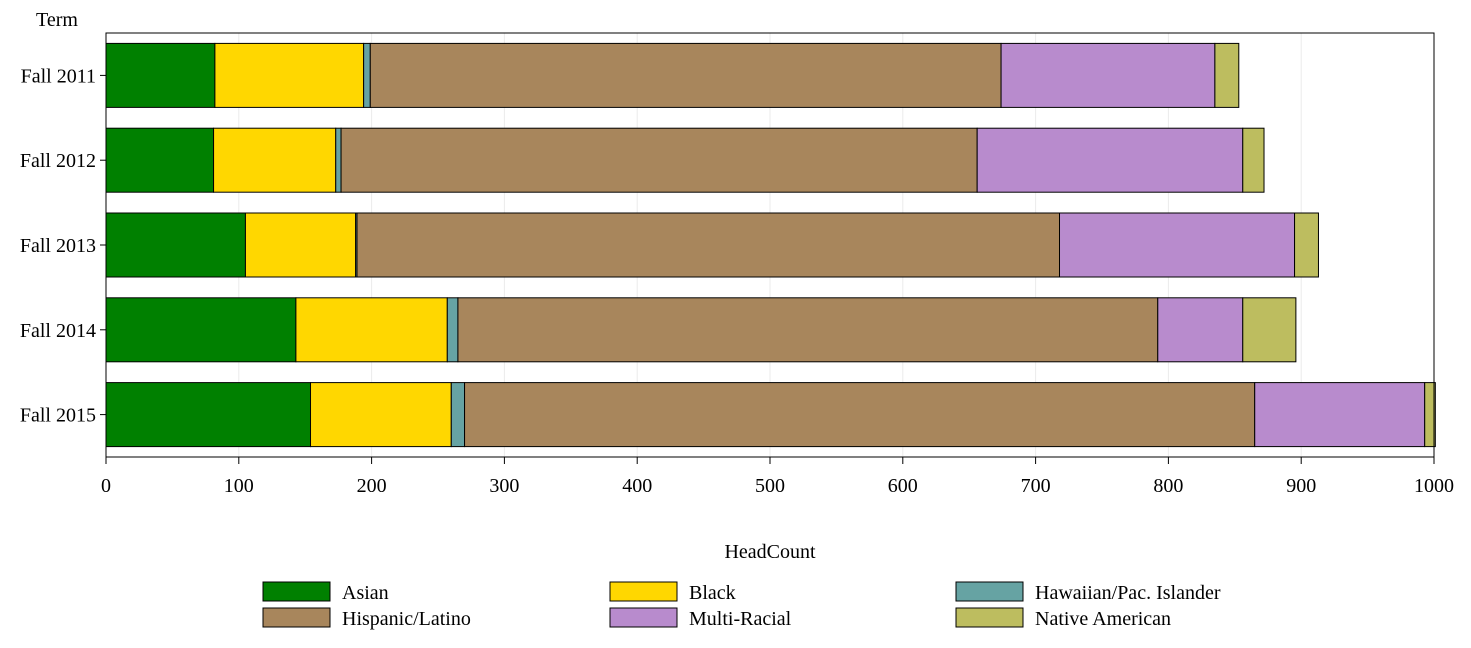  What do you see at coordinates (1128, 593) in the screenshot?
I see `legend-label: Hawaiian/Pac. Islander` at bounding box center [1128, 593].